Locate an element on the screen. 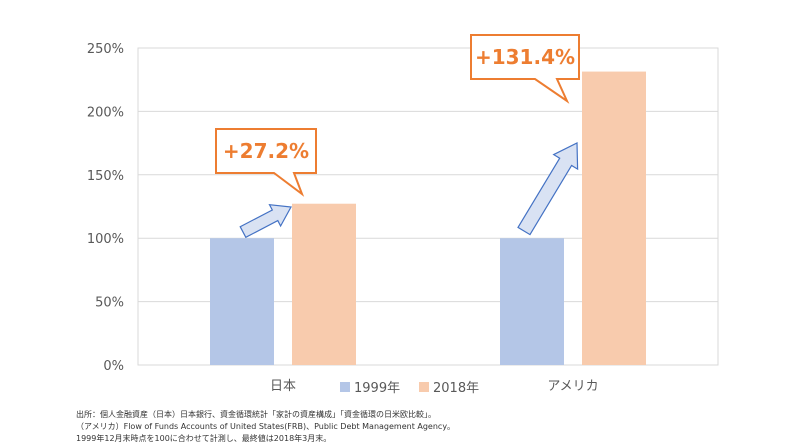  source-note-3: 1999年12月末時点を100に合わせて計測し、最終値は2018年3月末。 is located at coordinates (204, 438).